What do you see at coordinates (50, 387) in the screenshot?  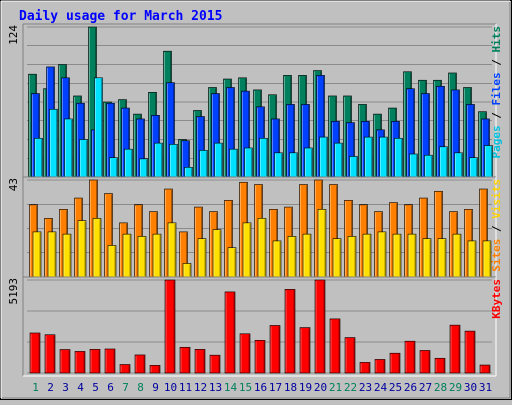 I see `x-label-day-2: 2` at bounding box center [50, 387].